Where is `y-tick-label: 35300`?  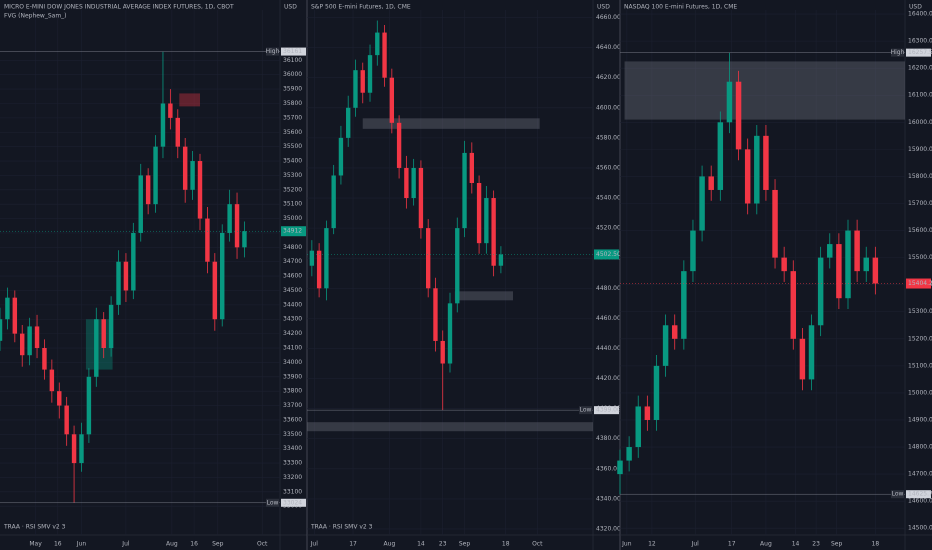
y-tick-label: 35300 is located at coordinates (292, 175).